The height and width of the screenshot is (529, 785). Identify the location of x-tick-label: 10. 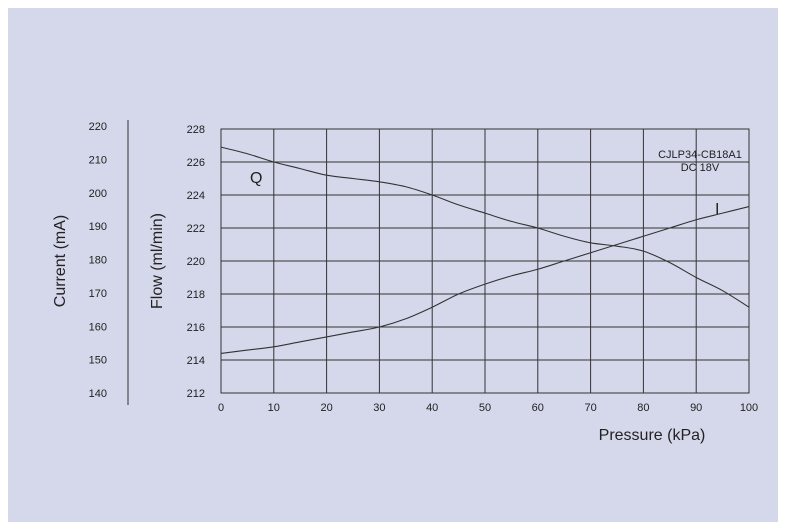
(274, 408).